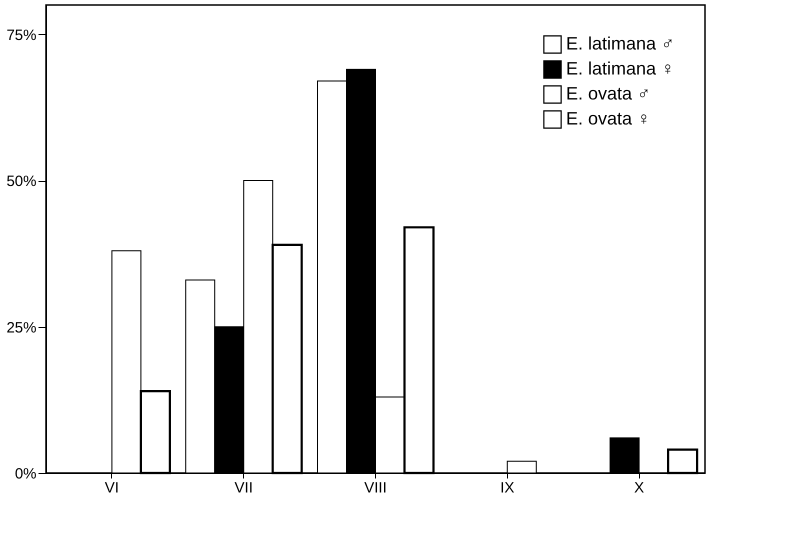 The width and height of the screenshot is (803, 543). Describe the element at coordinates (111, 488) in the screenshot. I see `x-tick-label: VI` at that location.